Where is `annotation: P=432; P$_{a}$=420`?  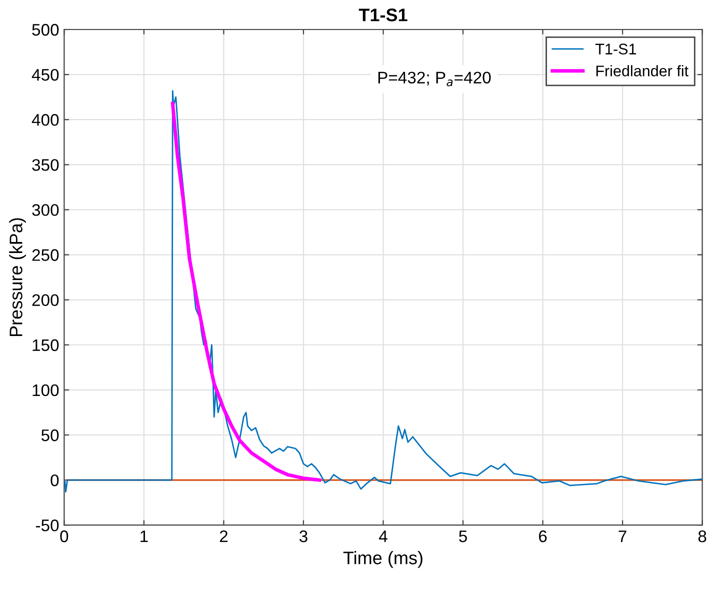 annotation: P=432; P$_{a}$=420 is located at coordinates (434, 79).